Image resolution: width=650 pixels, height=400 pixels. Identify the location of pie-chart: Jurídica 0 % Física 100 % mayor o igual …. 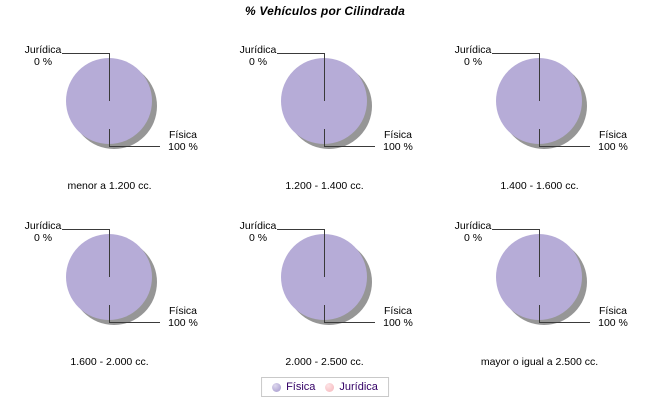
(539, 294).